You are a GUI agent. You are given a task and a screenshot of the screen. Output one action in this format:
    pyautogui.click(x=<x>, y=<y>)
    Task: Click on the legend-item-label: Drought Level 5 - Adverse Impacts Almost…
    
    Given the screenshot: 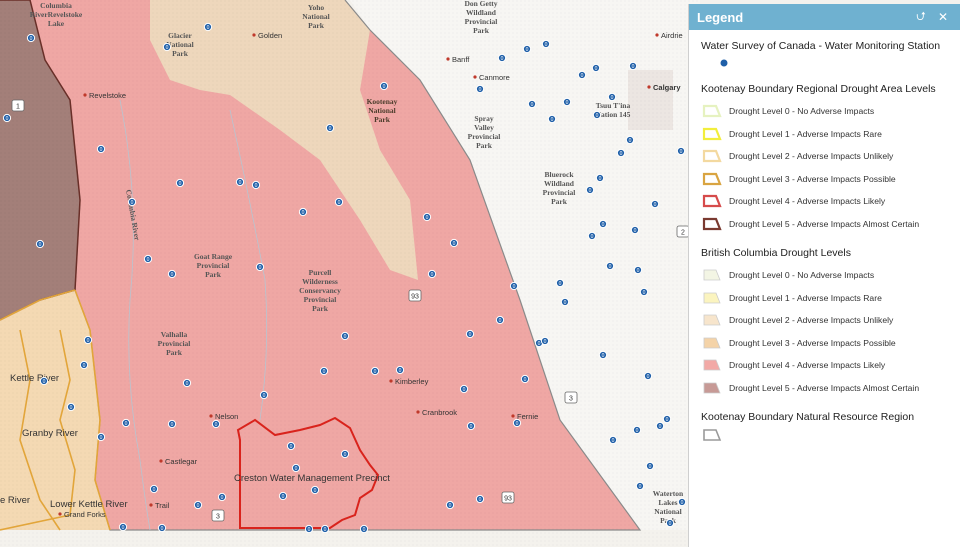 What is the action you would take?
    pyautogui.click(x=824, y=223)
    